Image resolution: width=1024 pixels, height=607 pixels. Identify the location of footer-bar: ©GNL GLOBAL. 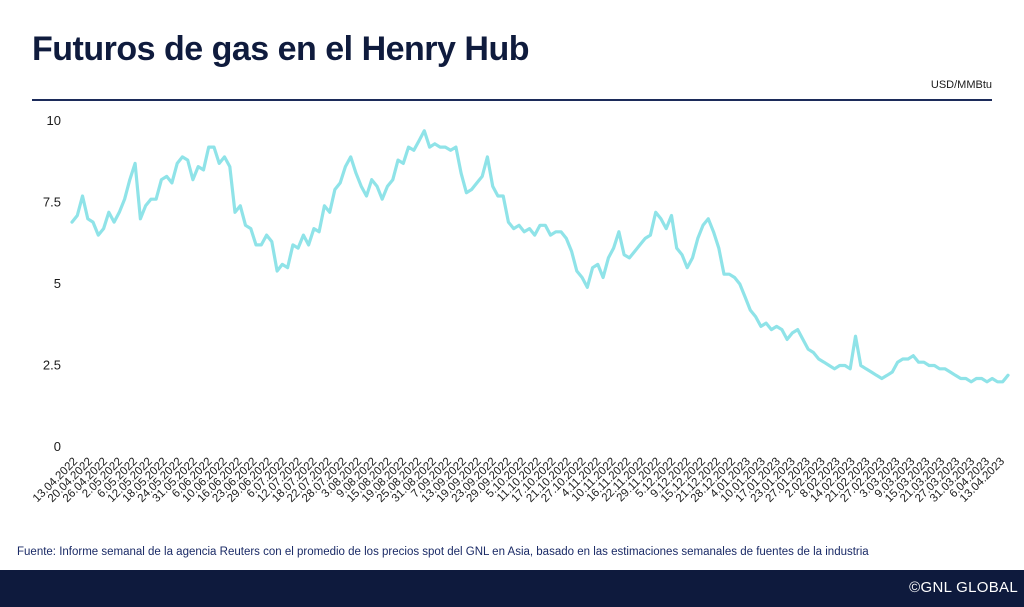
(512, 588).